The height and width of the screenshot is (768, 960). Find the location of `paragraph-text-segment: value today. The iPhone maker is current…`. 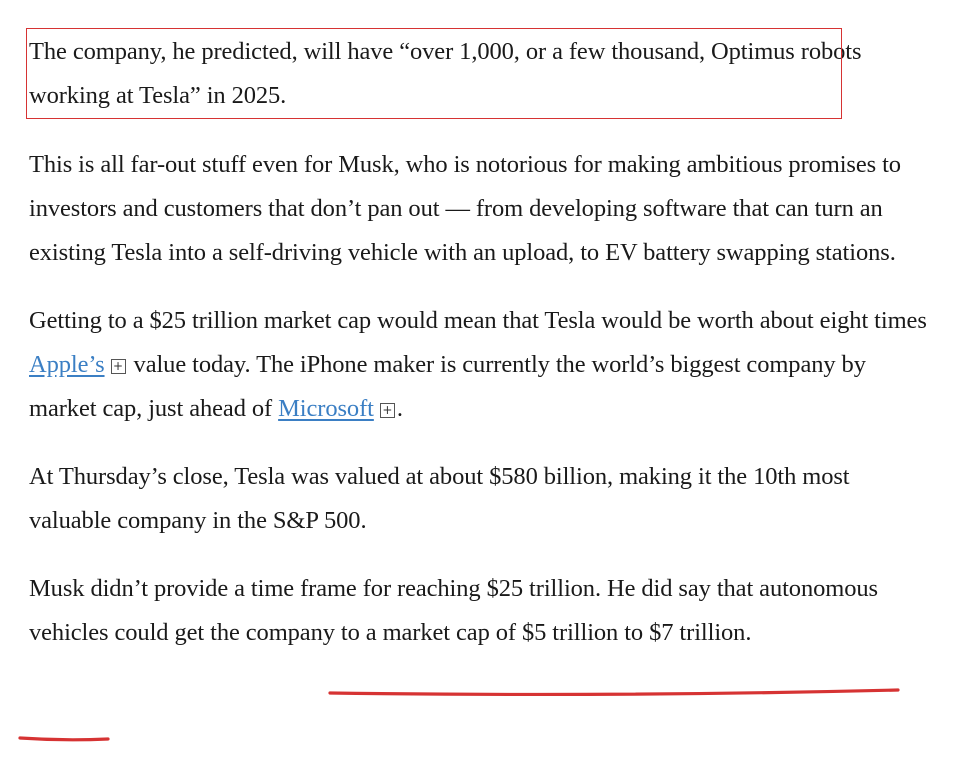

paragraph-text-segment: value today. The iPhone maker is current… is located at coordinates (447, 386).